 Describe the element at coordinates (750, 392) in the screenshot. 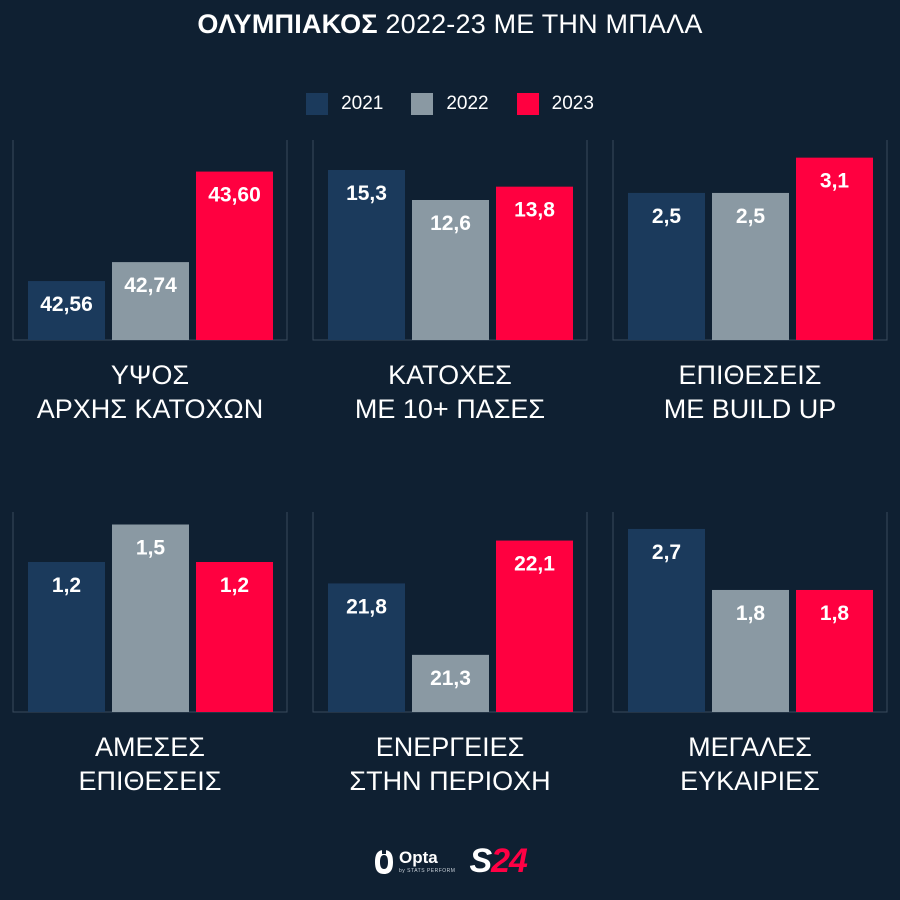

I see `chart-title: ΕΠΙΘΕΣΕΙΣ ΜΕ BUILD UP` at that location.